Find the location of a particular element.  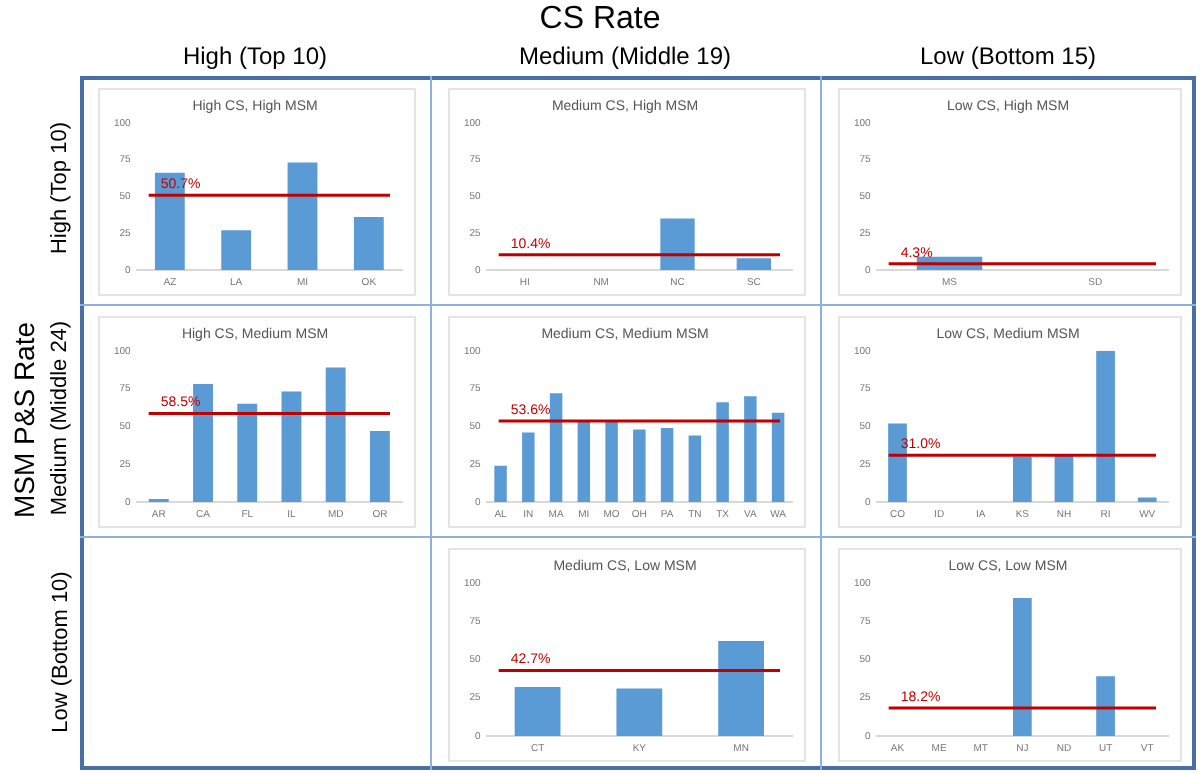

text: CS Rate is located at coordinates (600, 20).